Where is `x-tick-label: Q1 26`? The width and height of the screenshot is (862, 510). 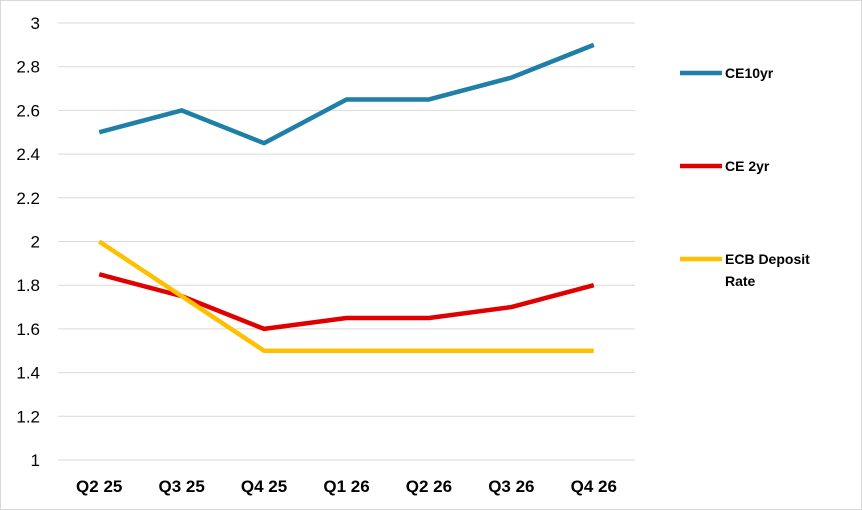
x-tick-label: Q1 26 is located at coordinates (346, 486).